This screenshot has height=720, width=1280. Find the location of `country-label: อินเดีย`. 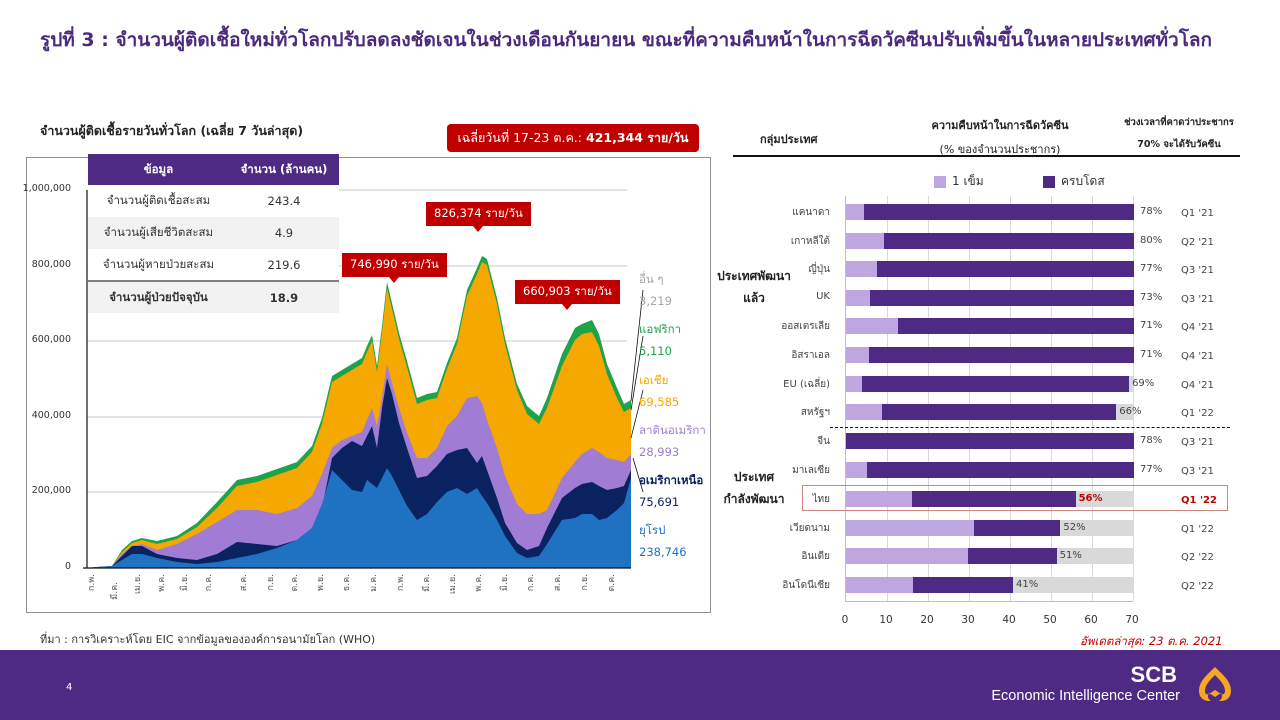

country-label: อินเดีย is located at coordinates (815, 556).